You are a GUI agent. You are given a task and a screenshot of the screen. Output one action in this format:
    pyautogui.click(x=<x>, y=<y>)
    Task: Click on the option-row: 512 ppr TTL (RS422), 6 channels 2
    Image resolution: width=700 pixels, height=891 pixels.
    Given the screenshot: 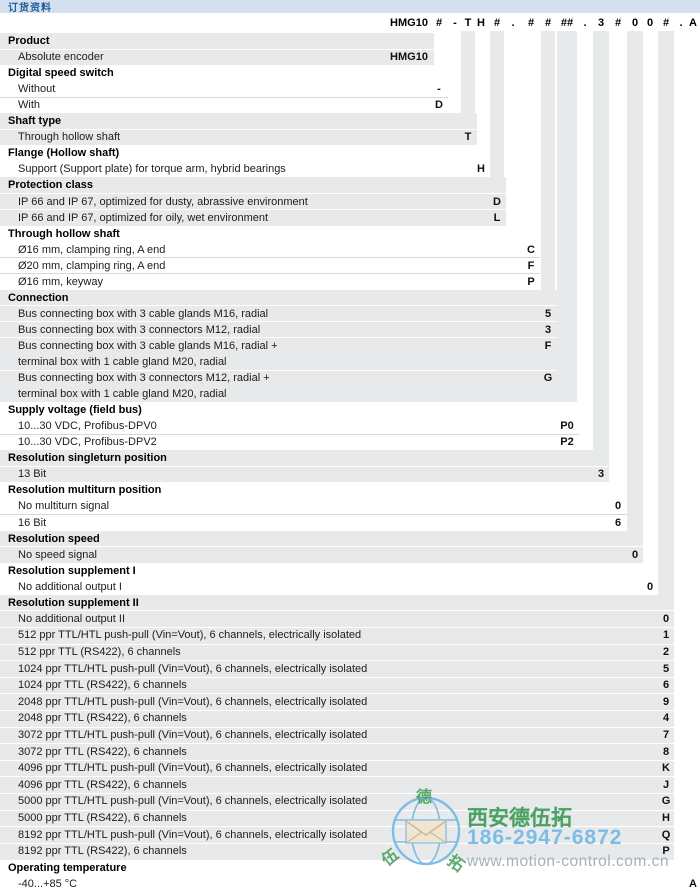 What is the action you would take?
    pyautogui.click(x=350, y=652)
    